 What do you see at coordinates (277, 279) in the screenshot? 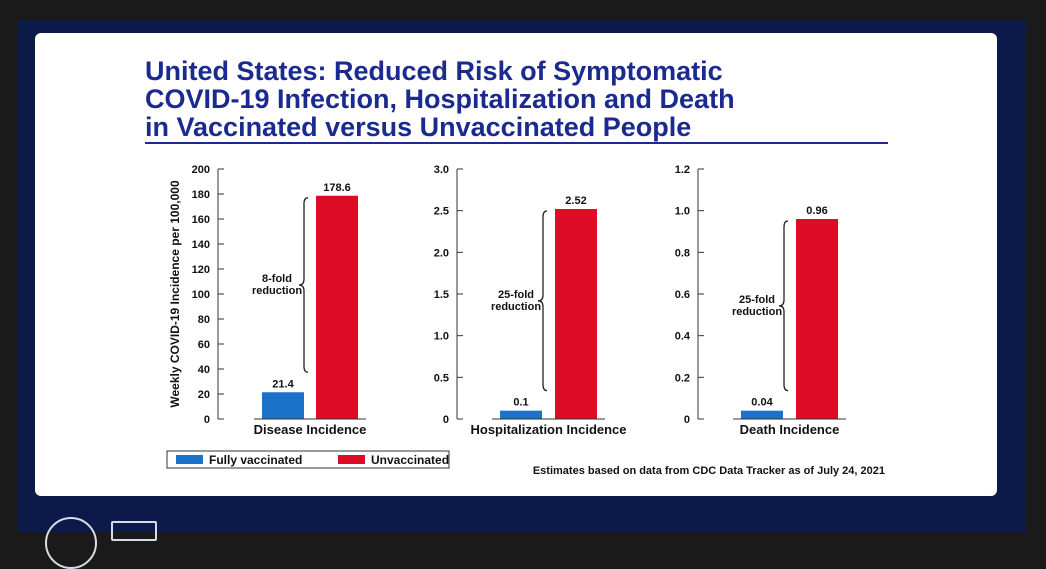
I see `reduction-annotation: 8-fold` at bounding box center [277, 279].